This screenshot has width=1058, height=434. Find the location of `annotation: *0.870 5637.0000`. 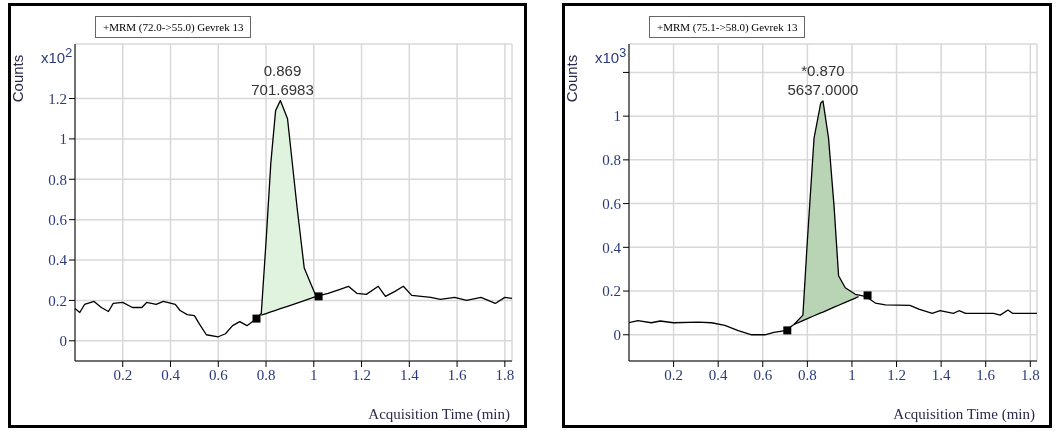

annotation: *0.870 5637.0000 is located at coordinates (823, 79).